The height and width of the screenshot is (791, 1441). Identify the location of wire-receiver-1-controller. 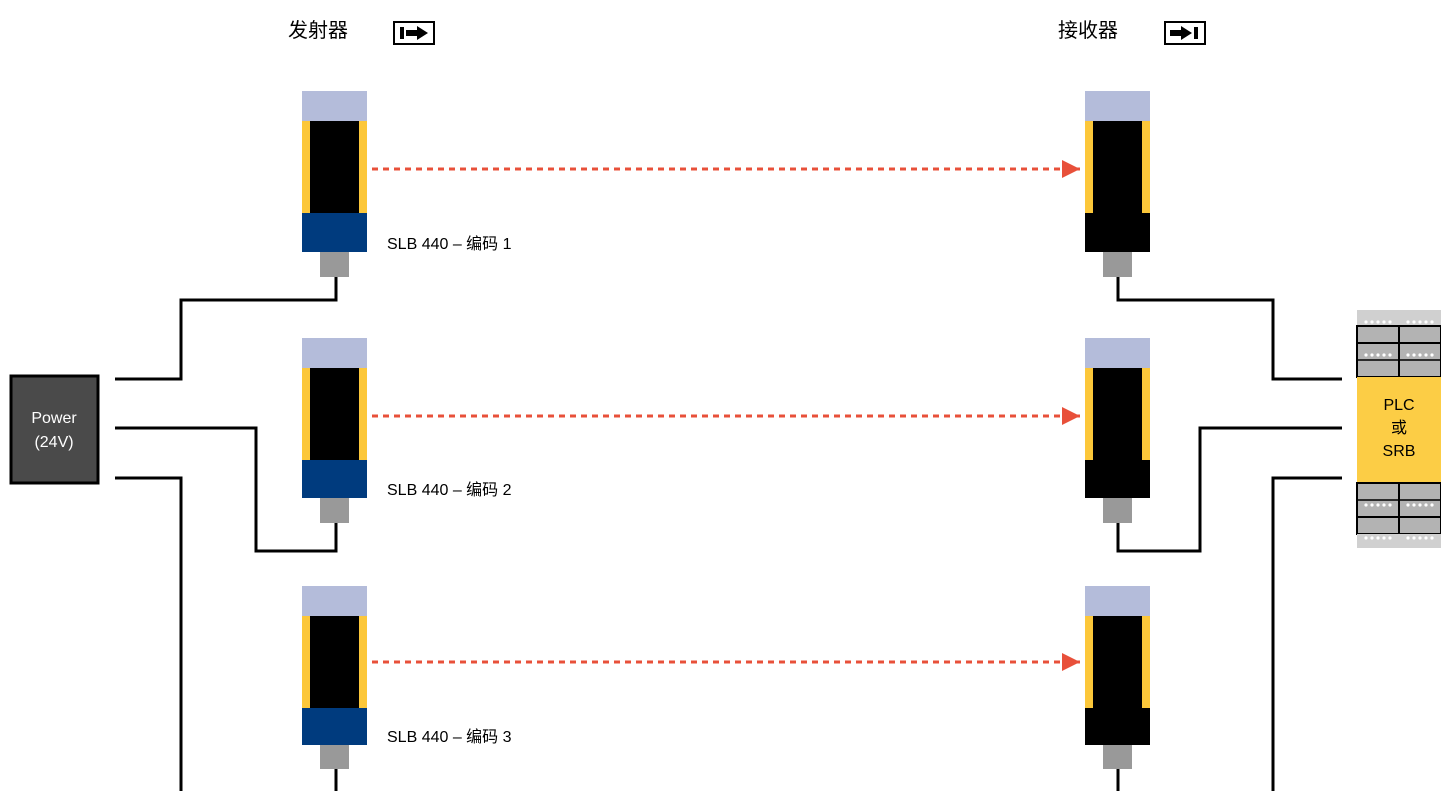
(1229, 329).